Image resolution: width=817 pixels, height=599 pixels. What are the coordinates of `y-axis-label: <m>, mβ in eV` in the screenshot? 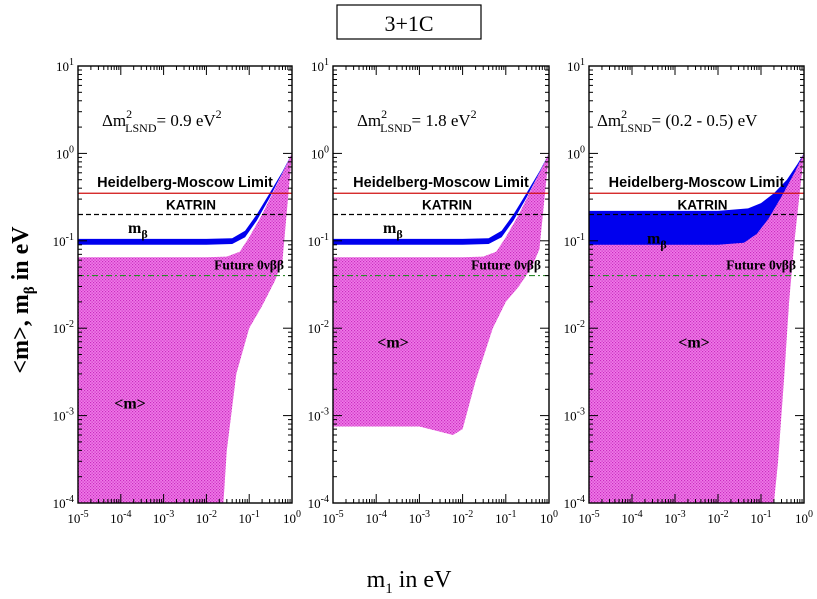 It's located at (23, 300).